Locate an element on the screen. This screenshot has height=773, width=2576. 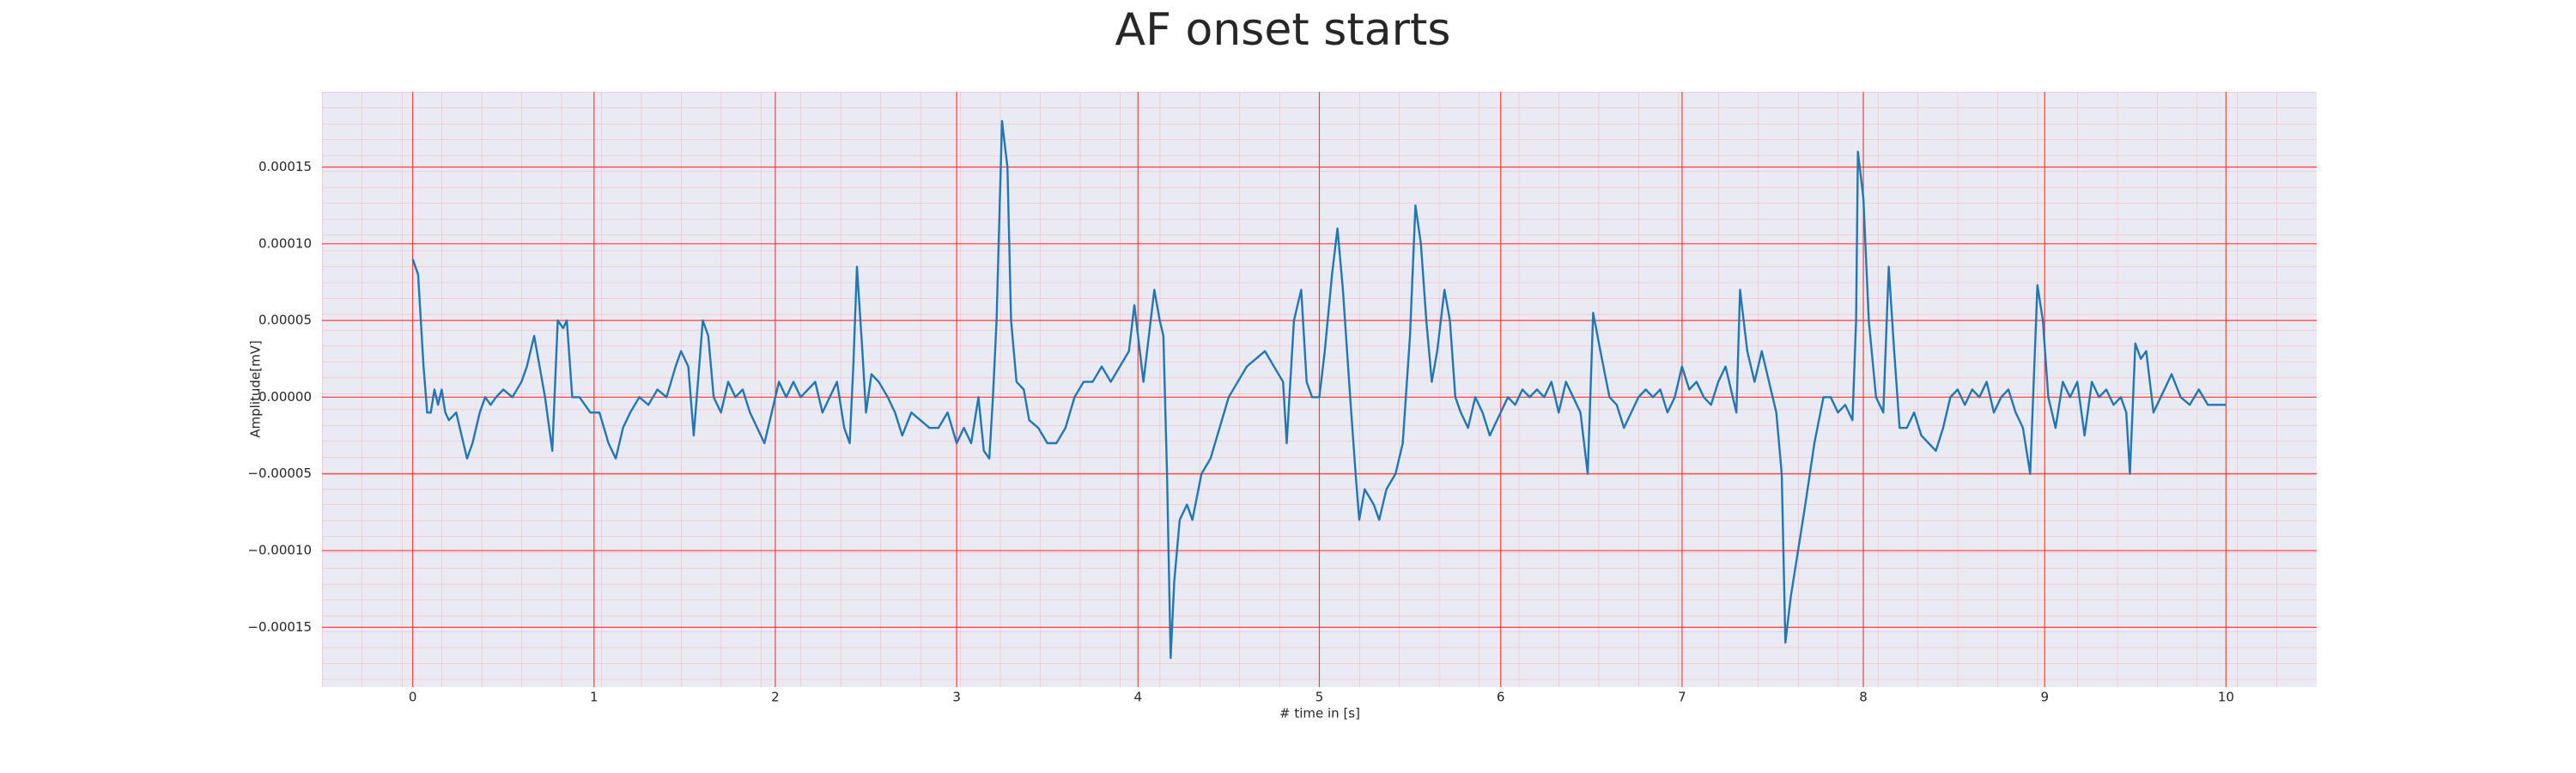
chart-title: AF onset starts is located at coordinates (1283, 30).